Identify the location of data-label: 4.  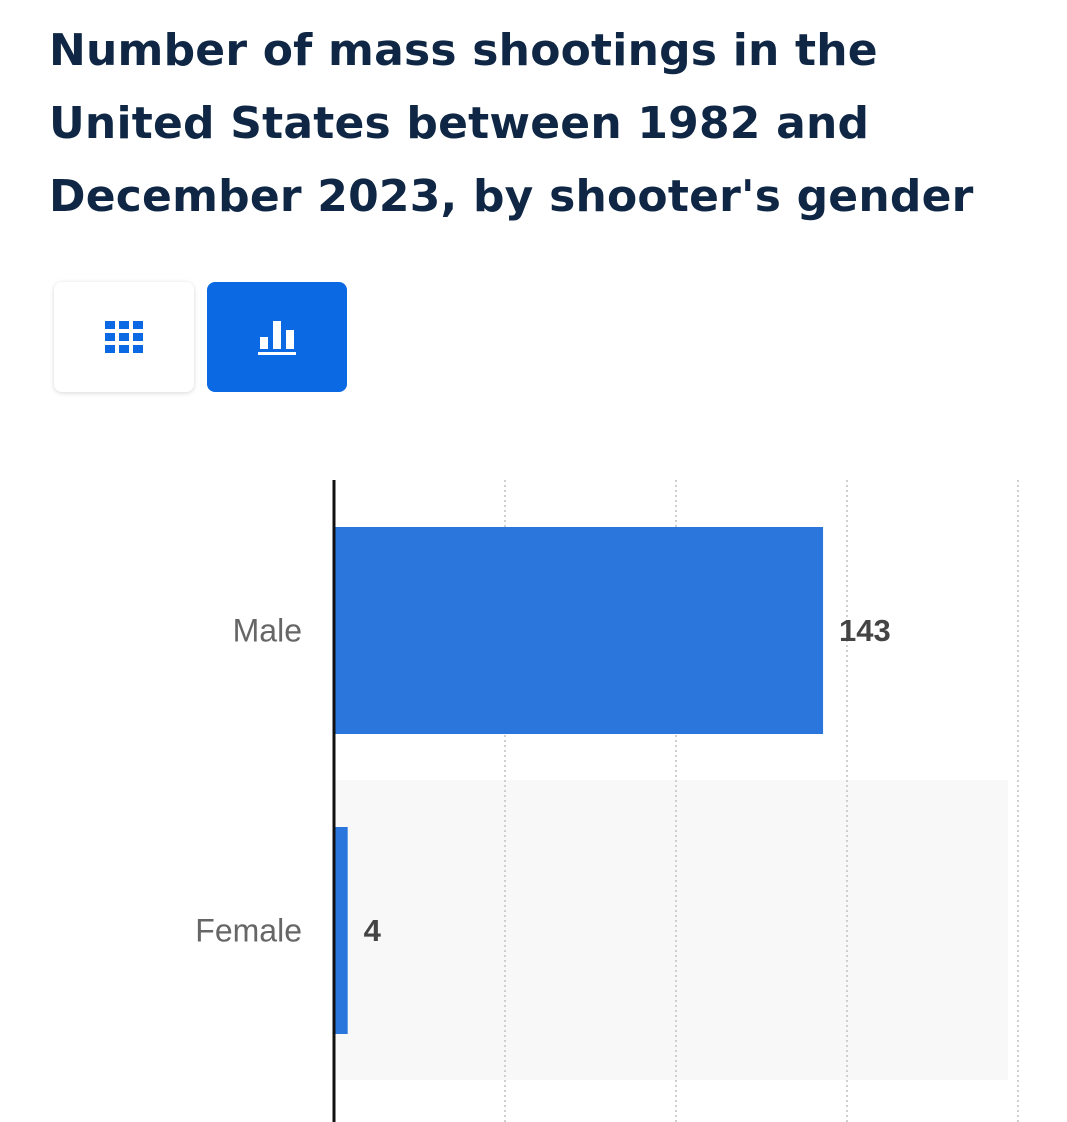
(373, 930).